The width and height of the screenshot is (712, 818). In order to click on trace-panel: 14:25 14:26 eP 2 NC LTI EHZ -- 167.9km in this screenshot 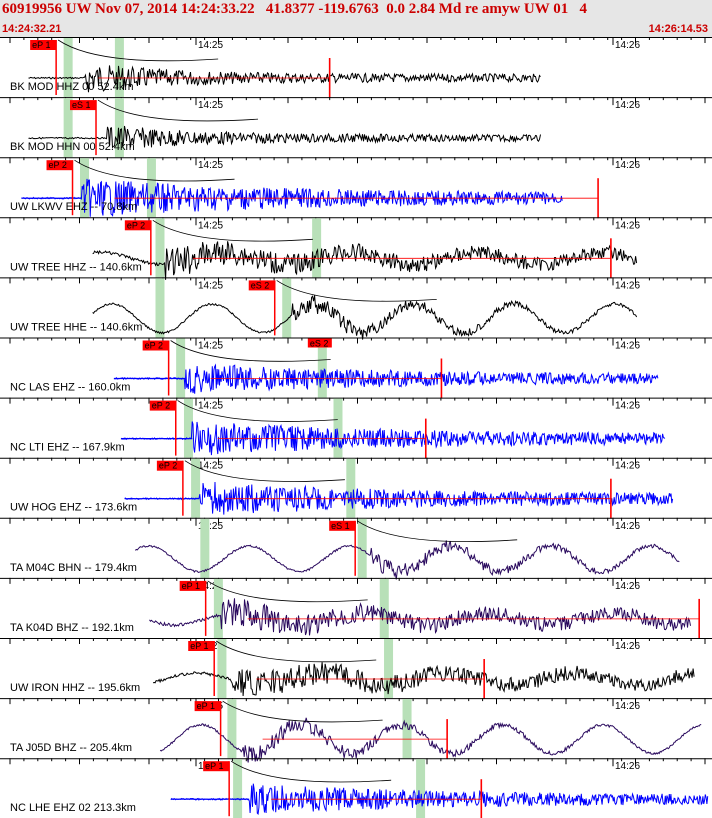, I will do `click(356, 428)`.